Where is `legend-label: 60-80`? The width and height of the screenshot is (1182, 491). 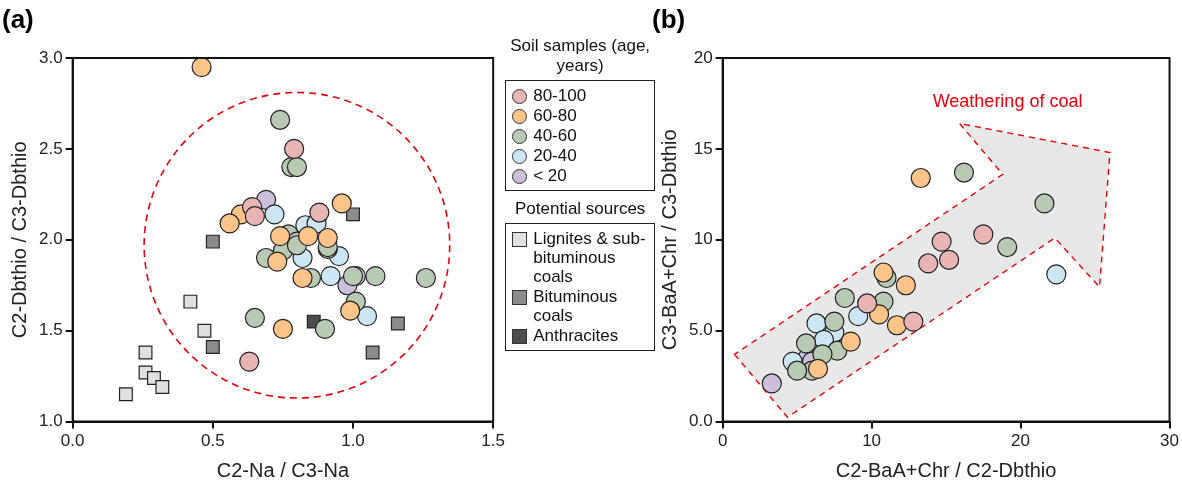 legend-label: 60-80 is located at coordinates (555, 115).